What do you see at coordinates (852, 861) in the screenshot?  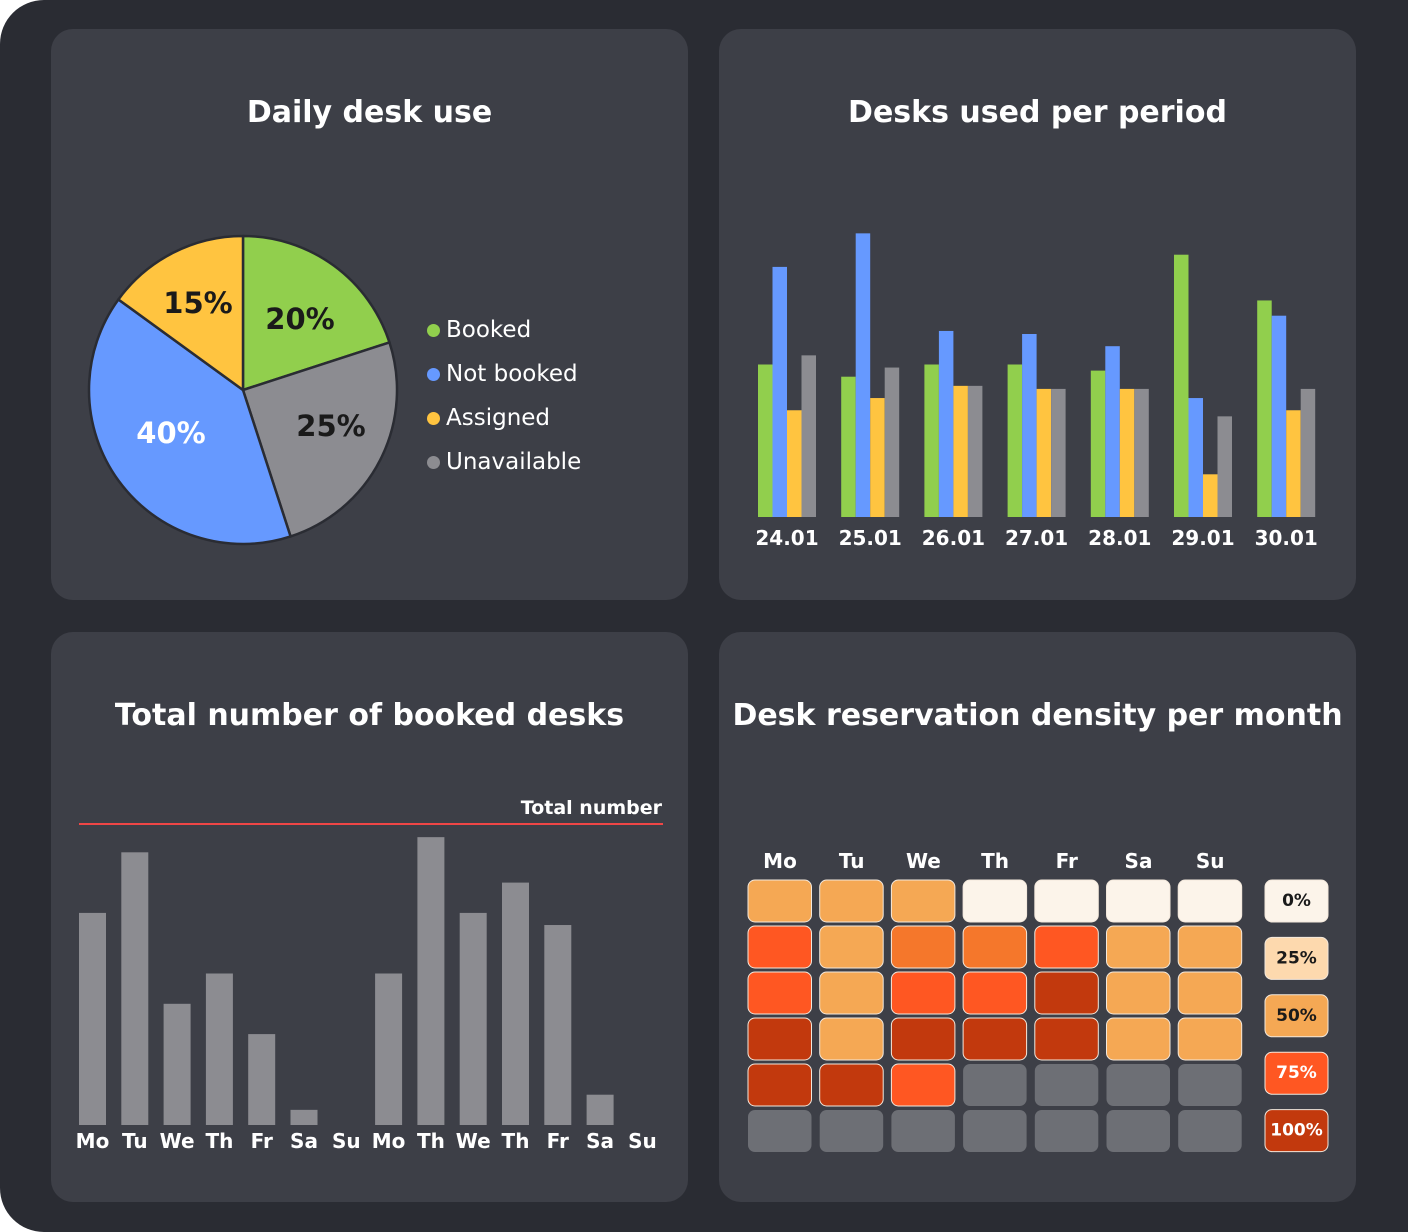 I see `heatmap-column-label: Tu` at bounding box center [852, 861].